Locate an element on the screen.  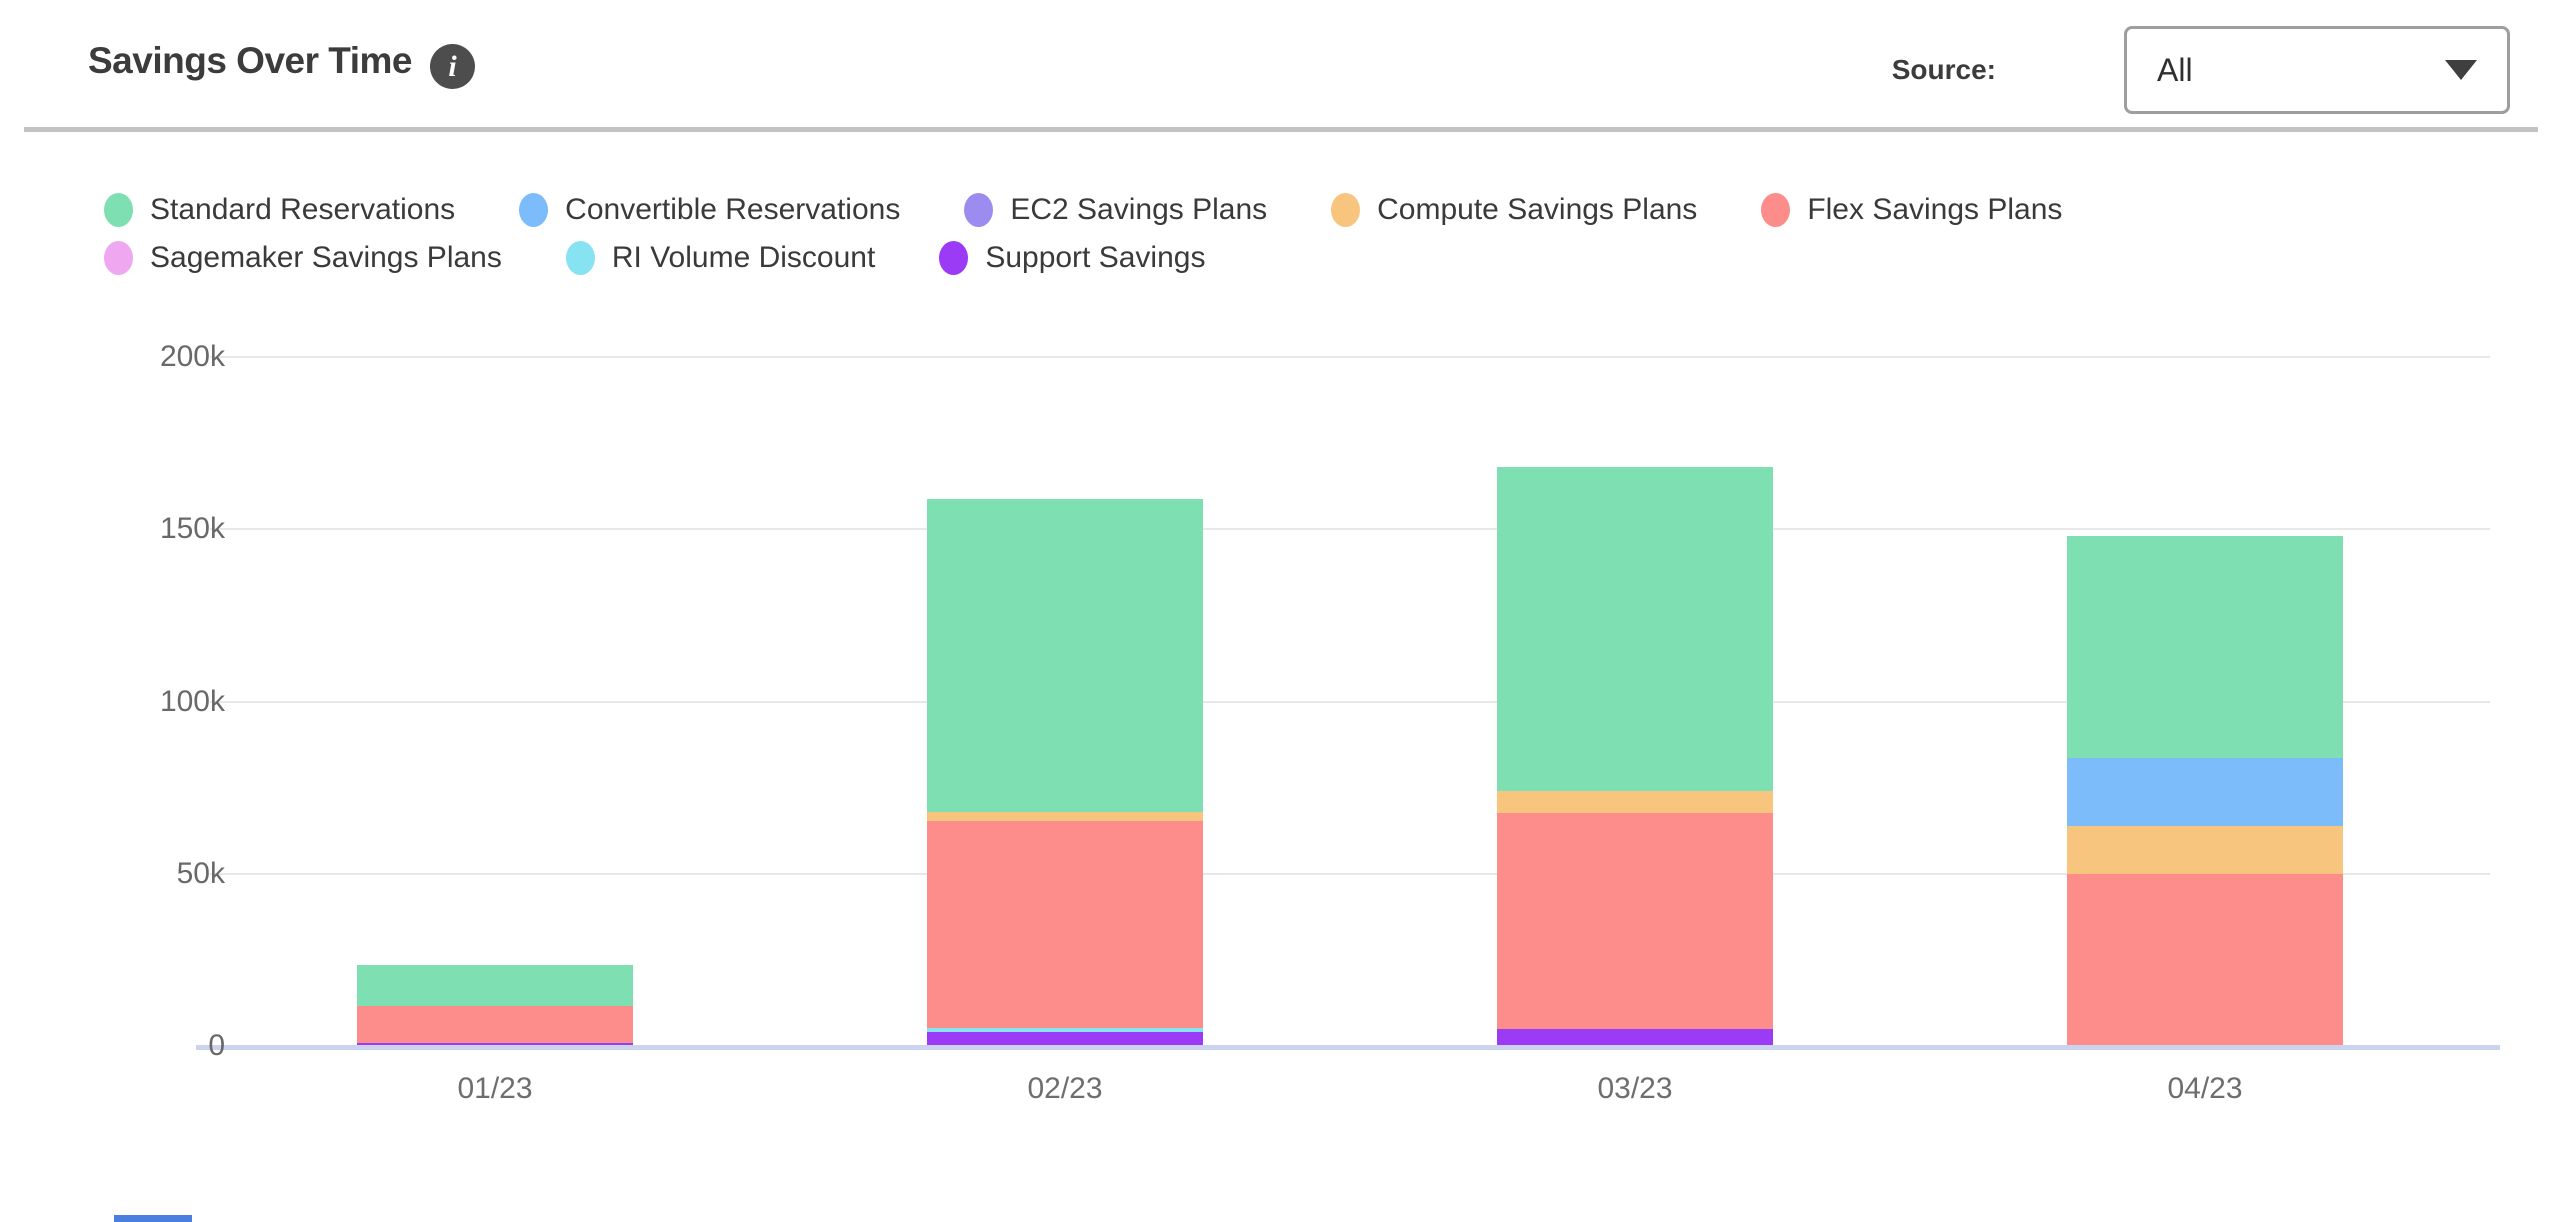
legend-item-compute-savings-plans: Compute Savings Plans is located at coordinates (1514, 210).